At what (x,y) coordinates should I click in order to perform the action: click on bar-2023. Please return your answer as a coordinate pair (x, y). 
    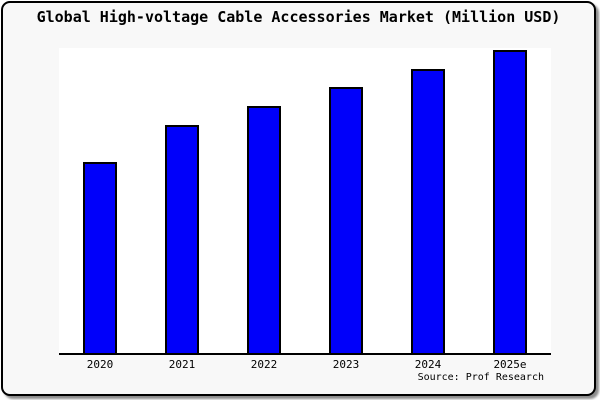
    Looking at the image, I should click on (346, 220).